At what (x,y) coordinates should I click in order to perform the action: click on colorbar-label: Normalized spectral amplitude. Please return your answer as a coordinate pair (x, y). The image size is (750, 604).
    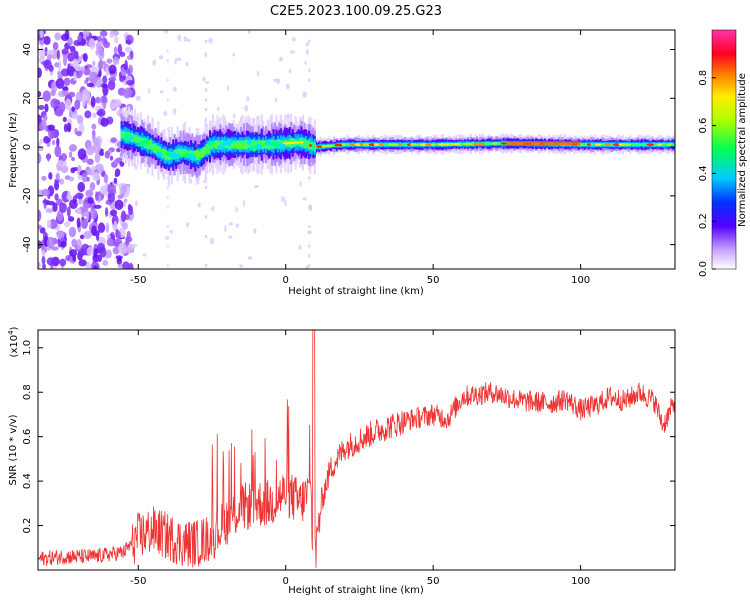
    Looking at the image, I should click on (742, 150).